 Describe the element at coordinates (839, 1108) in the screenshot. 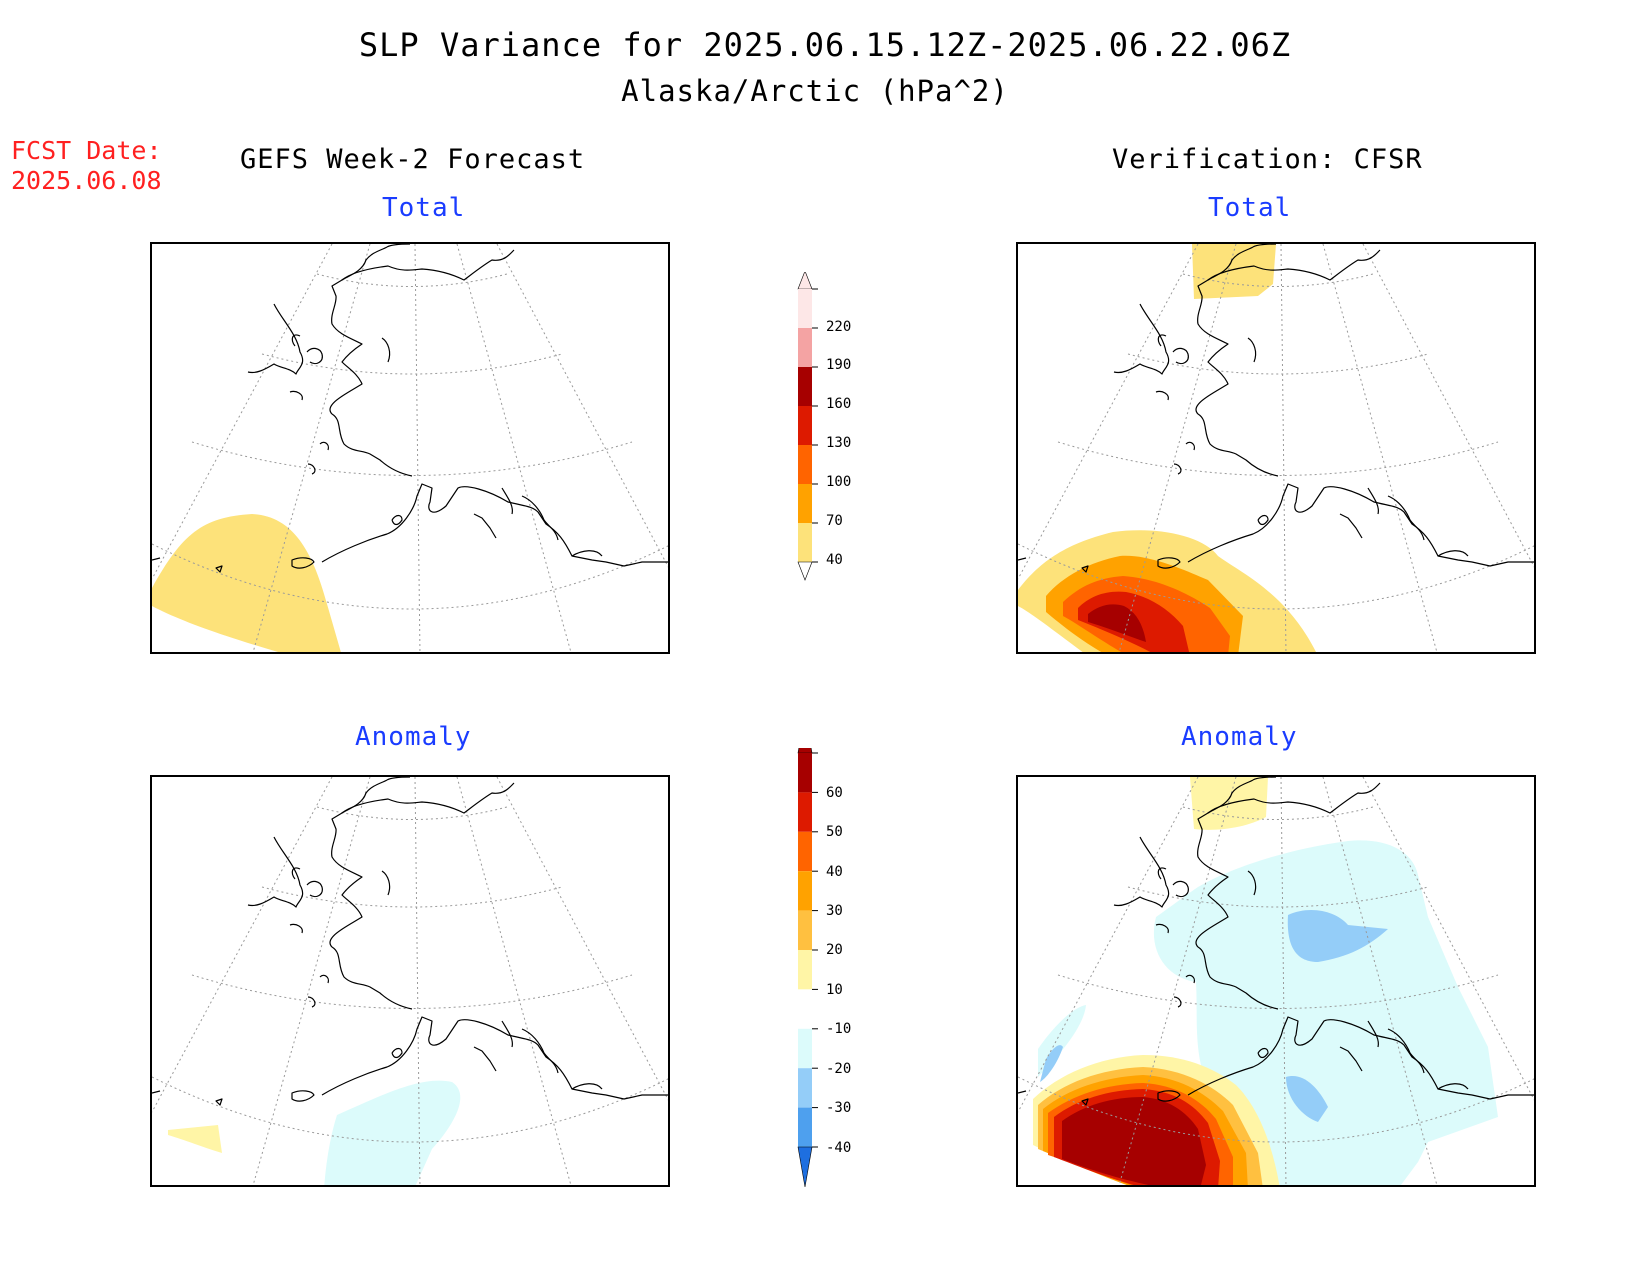

I see `colorbar-tick-label: -30` at that location.